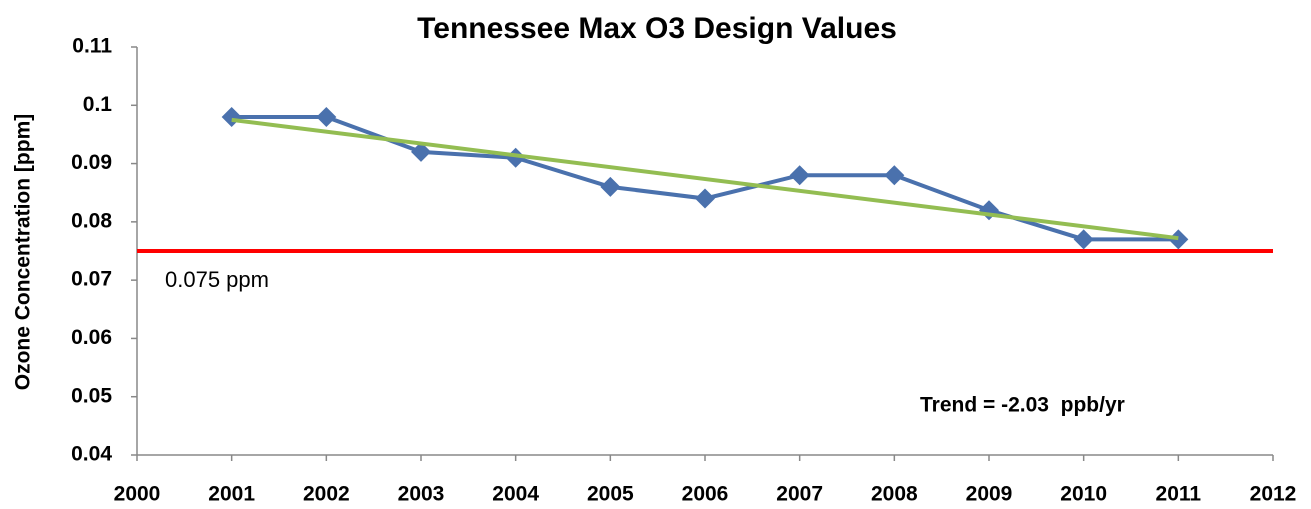  What do you see at coordinates (326, 494) in the screenshot?
I see `x-tick-label: 2002` at bounding box center [326, 494].